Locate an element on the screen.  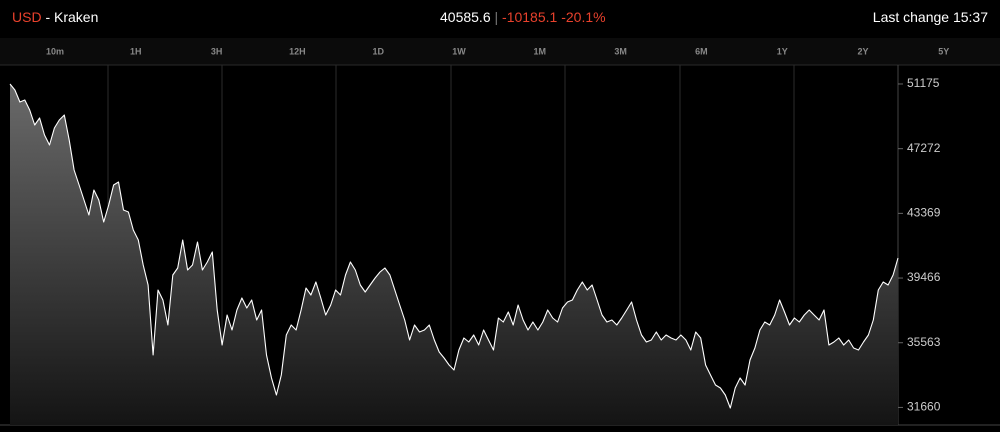
change: -10185.1 is located at coordinates (530, 17).